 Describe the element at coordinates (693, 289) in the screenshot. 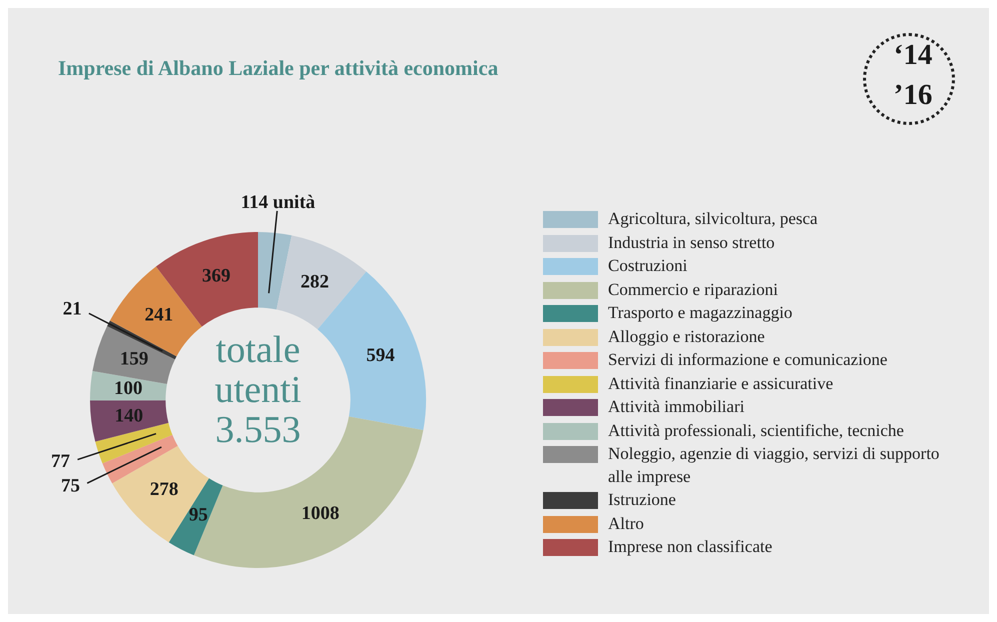

I see `legend-label: Commercio e riparazioni` at that location.